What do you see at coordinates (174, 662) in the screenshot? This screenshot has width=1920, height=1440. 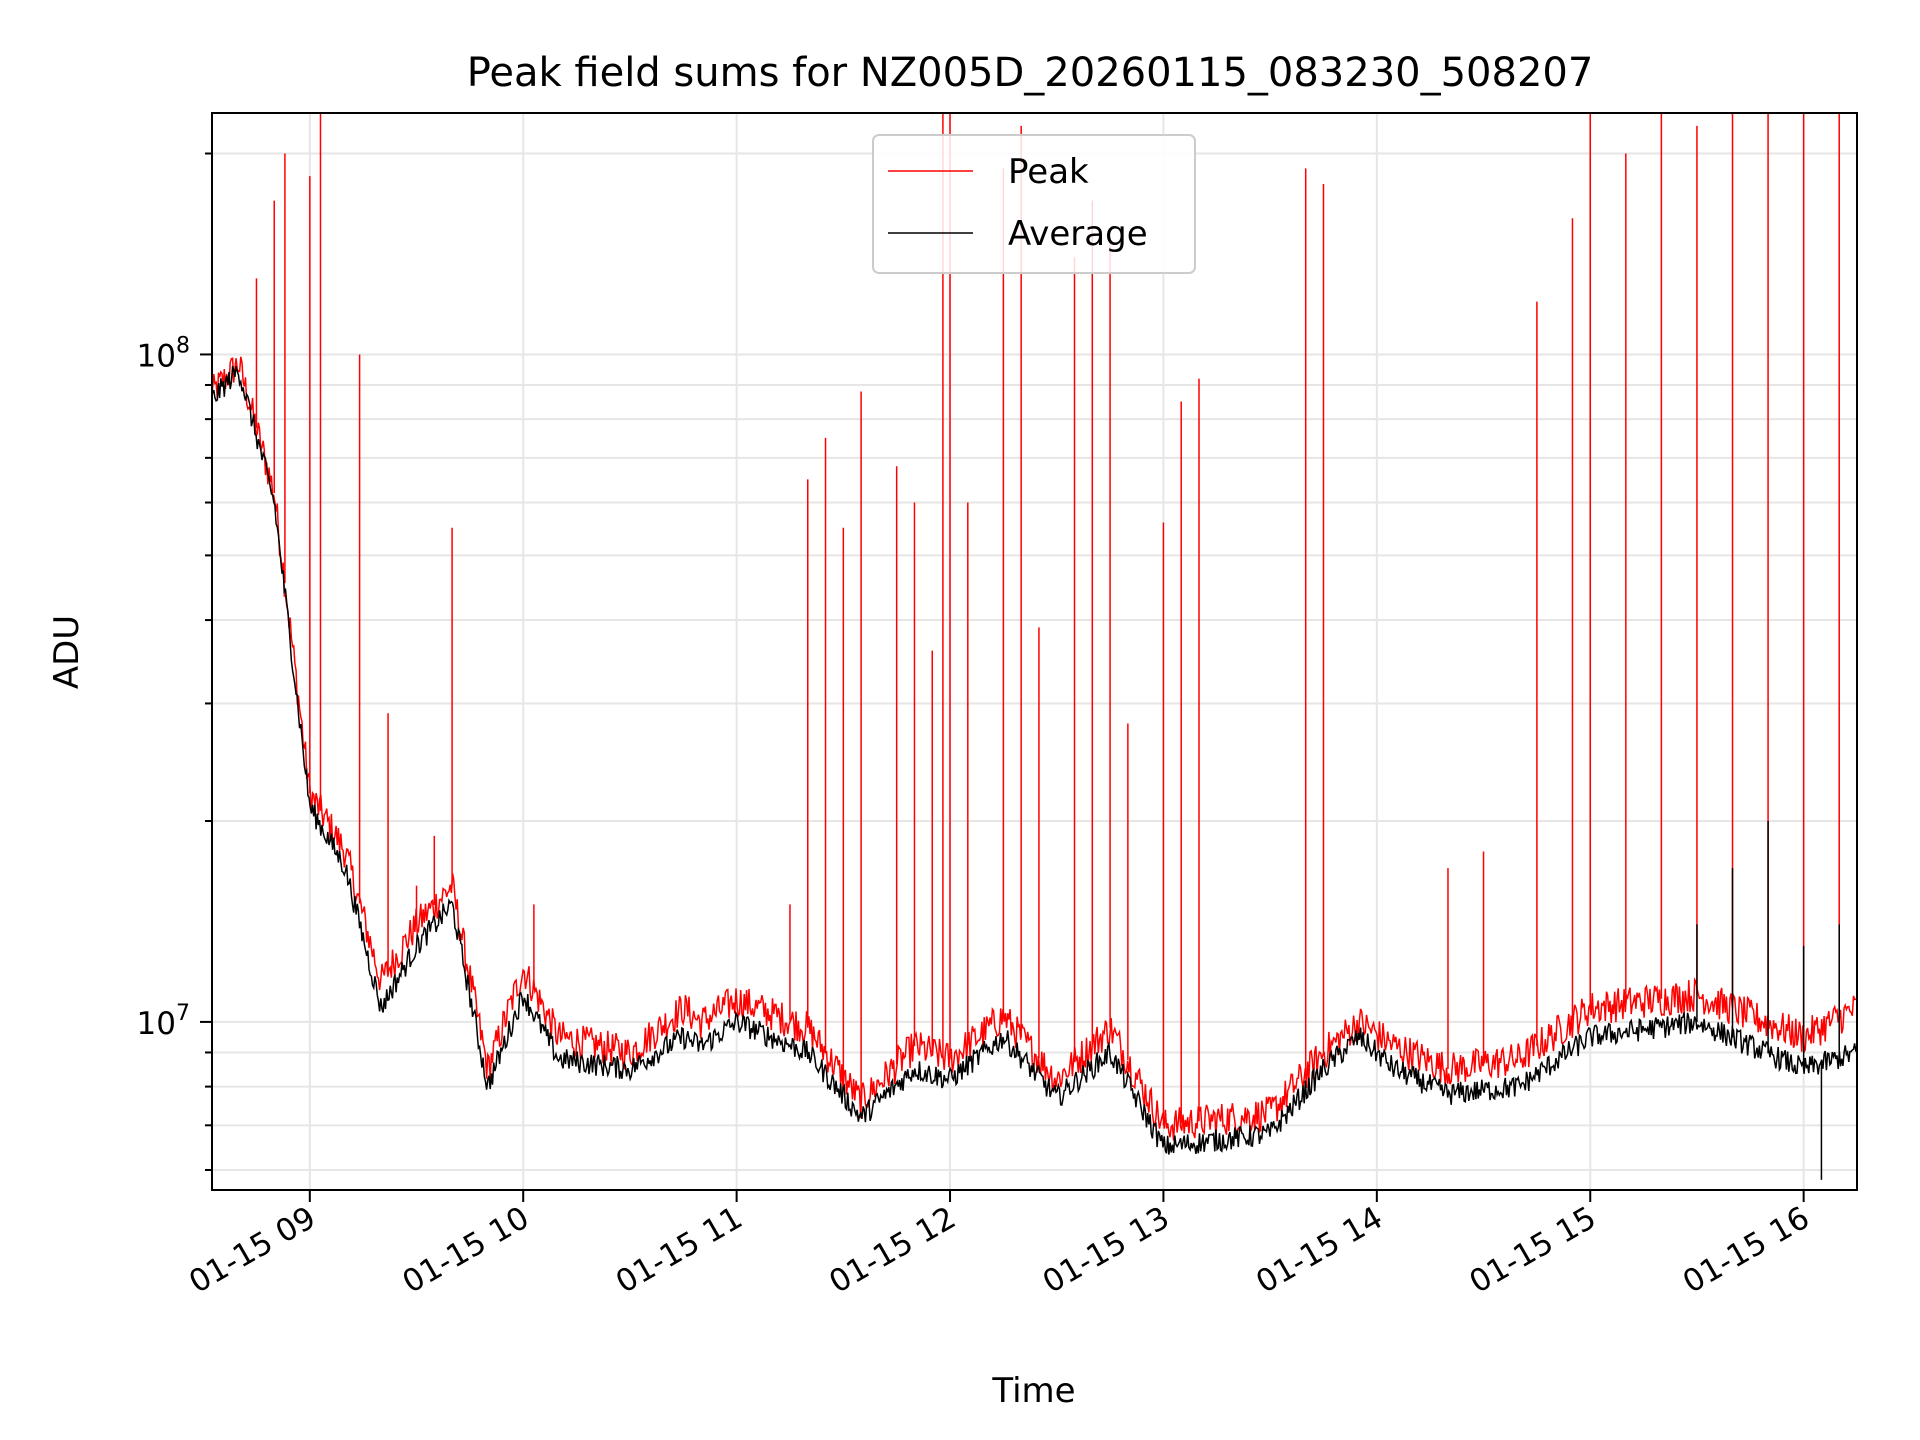 I see `y-ticks: 10⁷ 10⁸` at bounding box center [174, 662].